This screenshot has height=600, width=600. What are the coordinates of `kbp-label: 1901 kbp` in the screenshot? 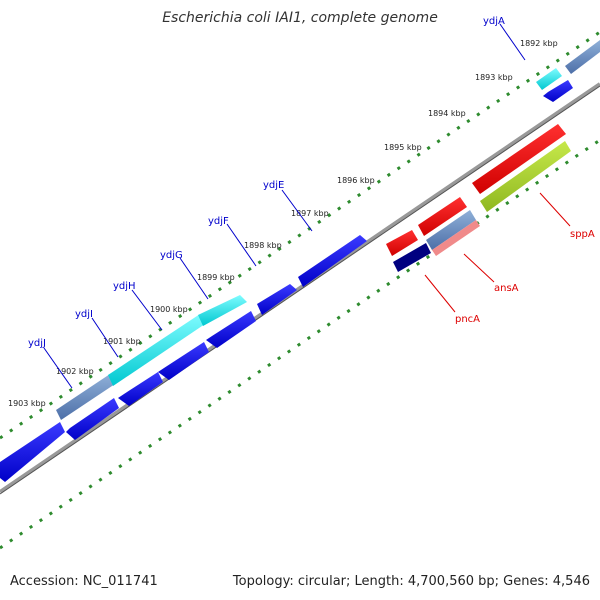 It's located at (122, 341).